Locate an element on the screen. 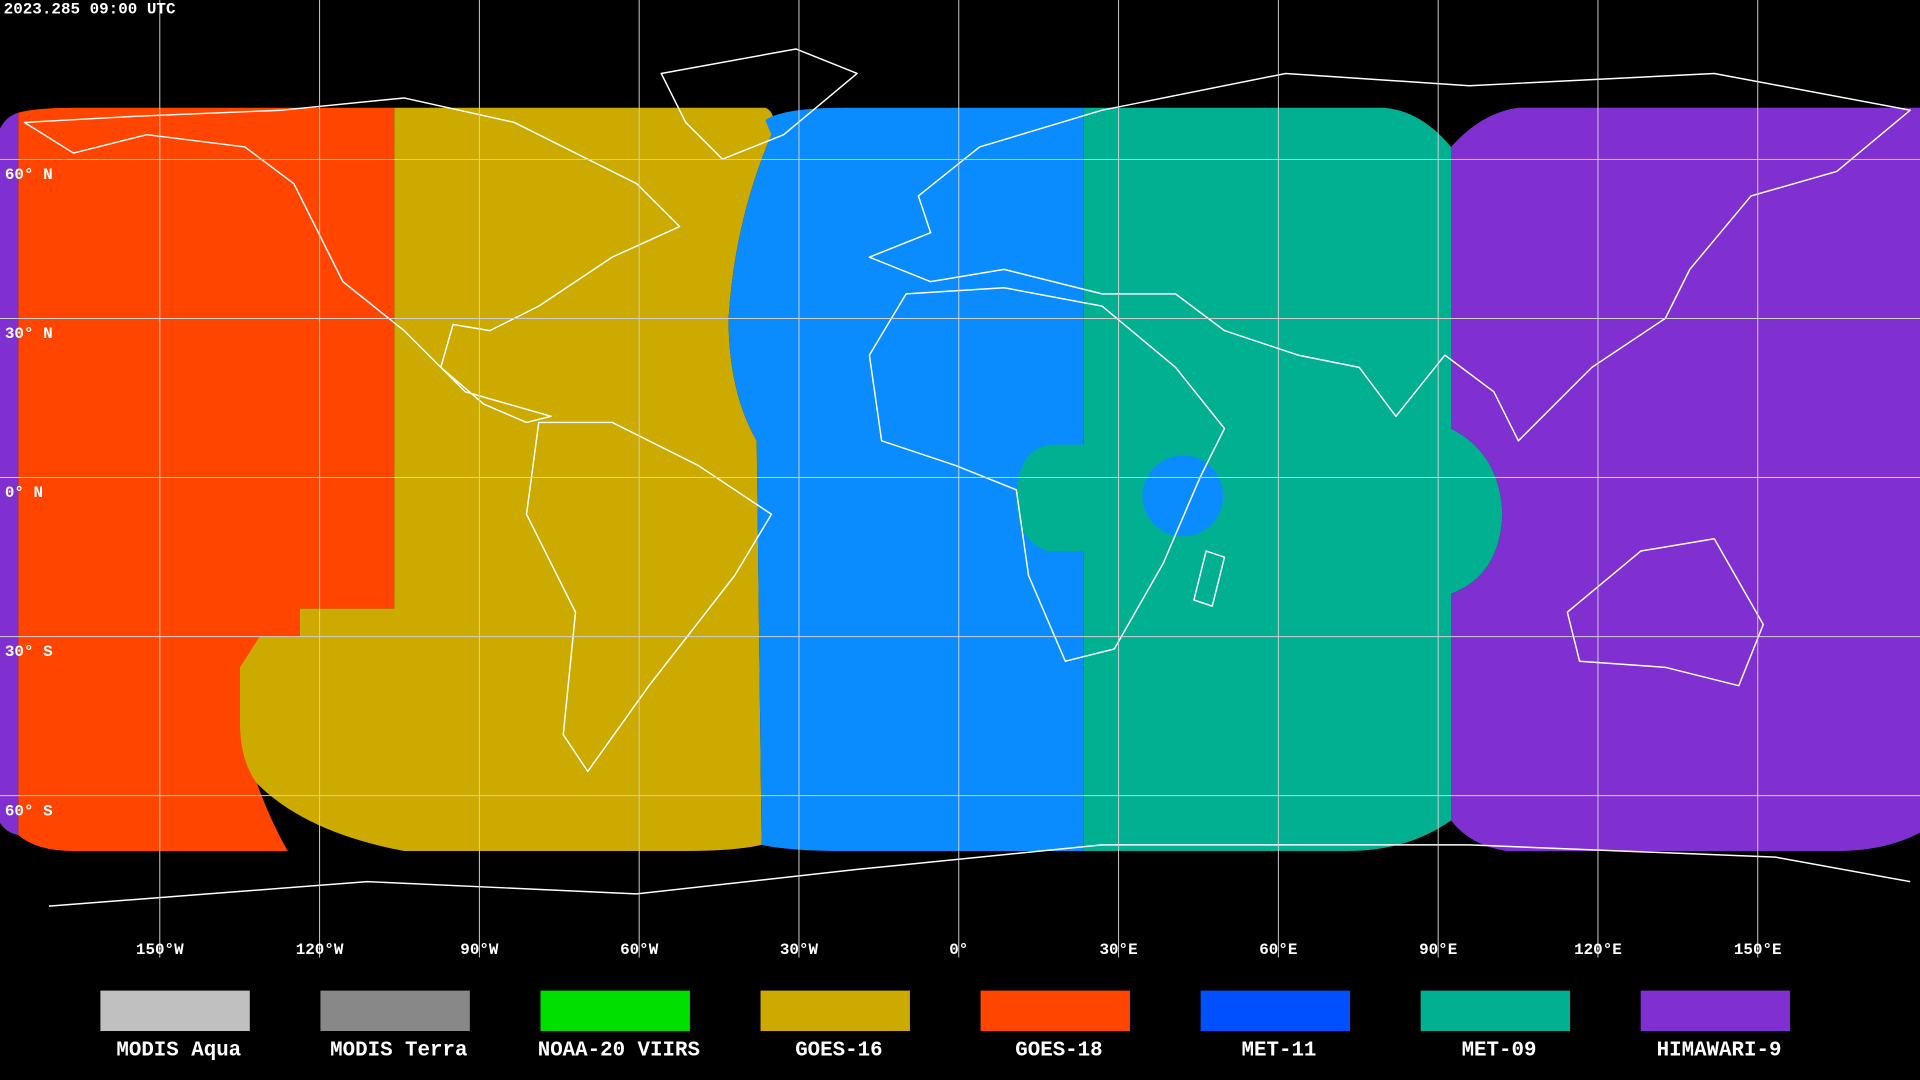 The height and width of the screenshot is (1080, 1920). lat-label: 30° N is located at coordinates (29, 334).